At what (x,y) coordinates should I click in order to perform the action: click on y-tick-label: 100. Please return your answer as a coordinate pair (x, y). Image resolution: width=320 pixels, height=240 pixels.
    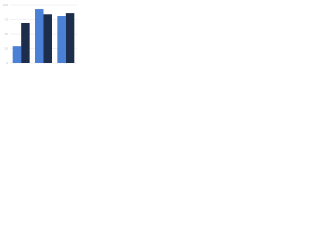
    Looking at the image, I should click on (5, 5).